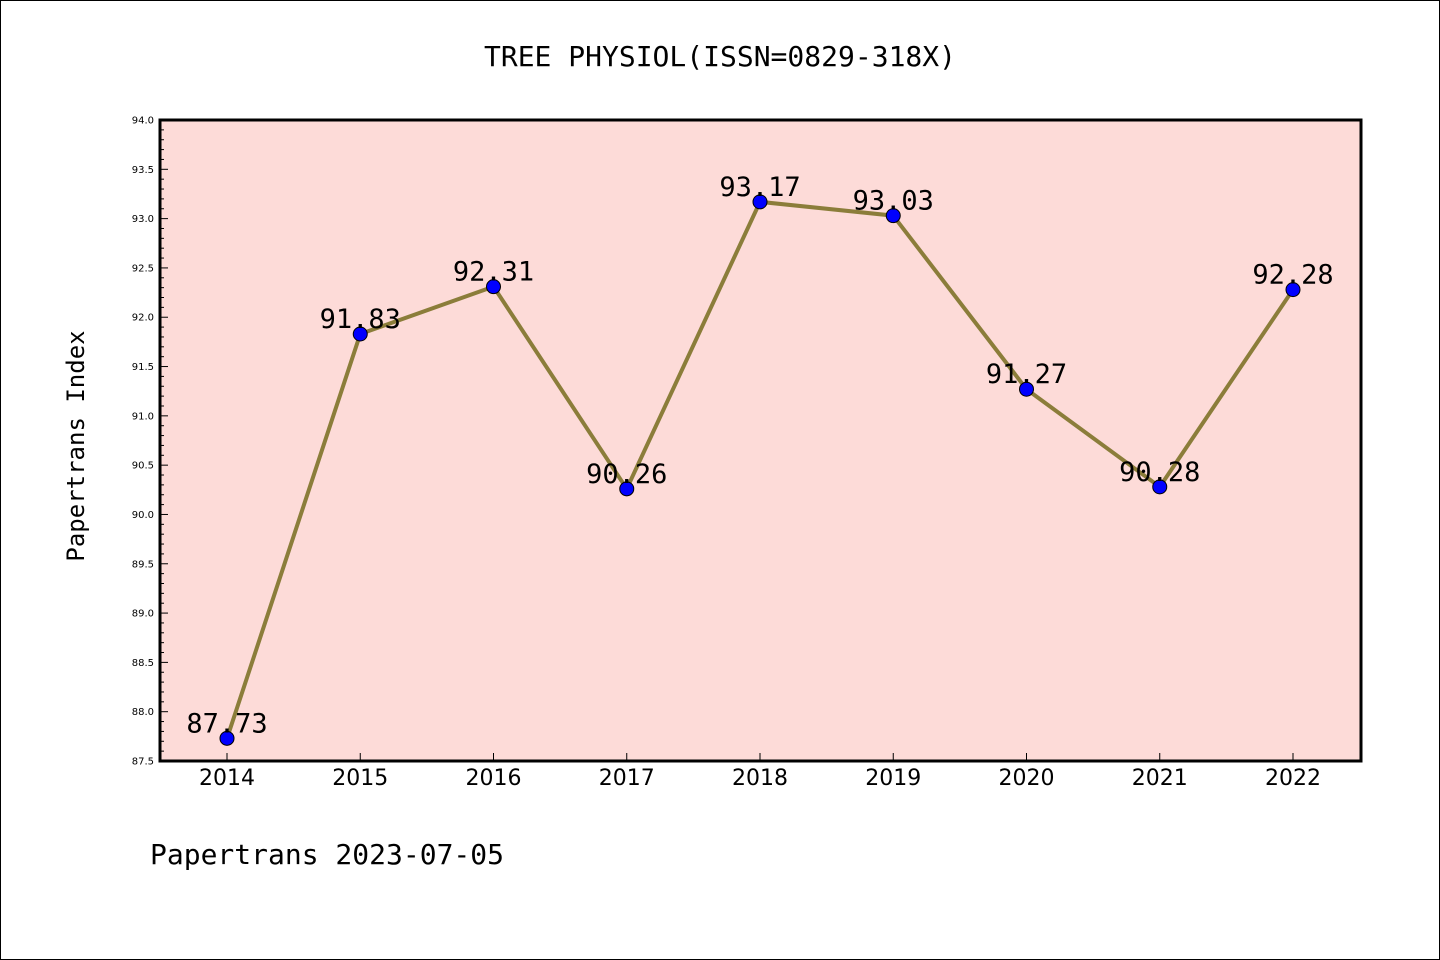 This screenshot has width=1440, height=960. What do you see at coordinates (143, 416) in the screenshot?
I see `y-tick-label: 91.0` at bounding box center [143, 416].